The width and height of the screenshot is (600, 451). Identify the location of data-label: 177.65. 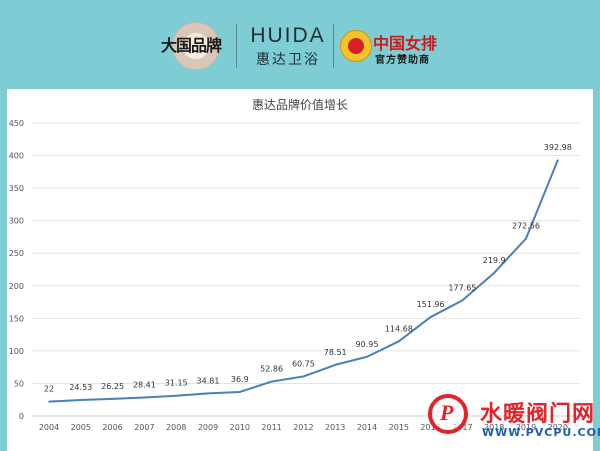
(462, 287).